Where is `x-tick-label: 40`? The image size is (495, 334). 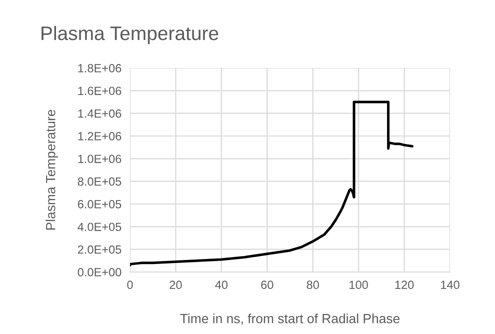 x-tick-label: 40 is located at coordinates (221, 285).